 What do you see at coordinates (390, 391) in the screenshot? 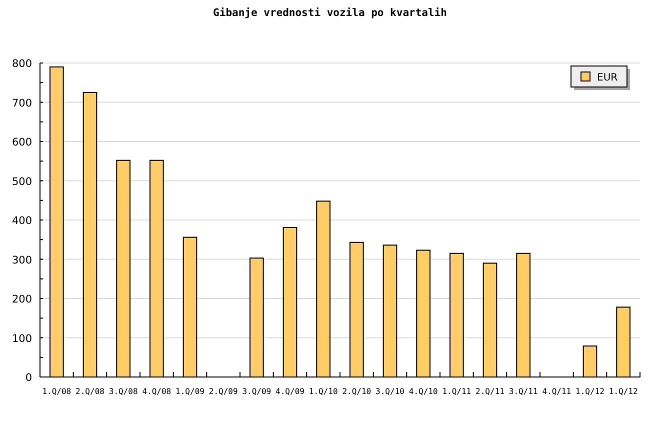
I see `x-tick-label: 3.Q/10` at bounding box center [390, 391].